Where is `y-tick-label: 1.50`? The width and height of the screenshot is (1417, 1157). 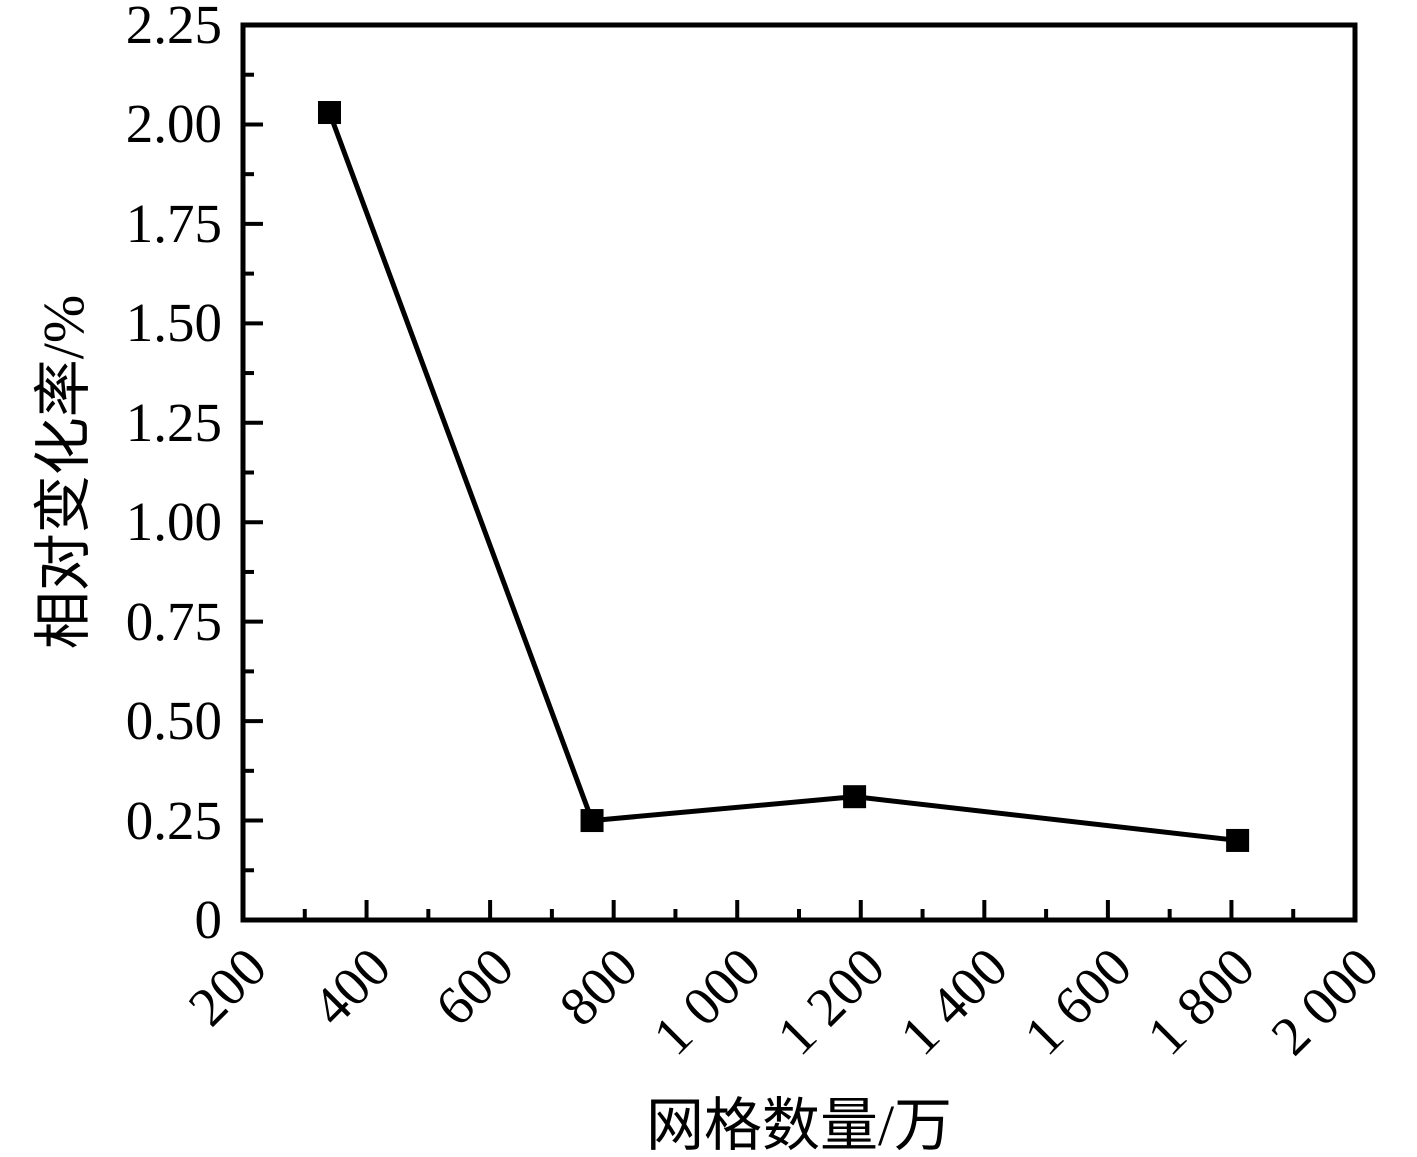 y-tick-label: 1.50 is located at coordinates (173, 323).